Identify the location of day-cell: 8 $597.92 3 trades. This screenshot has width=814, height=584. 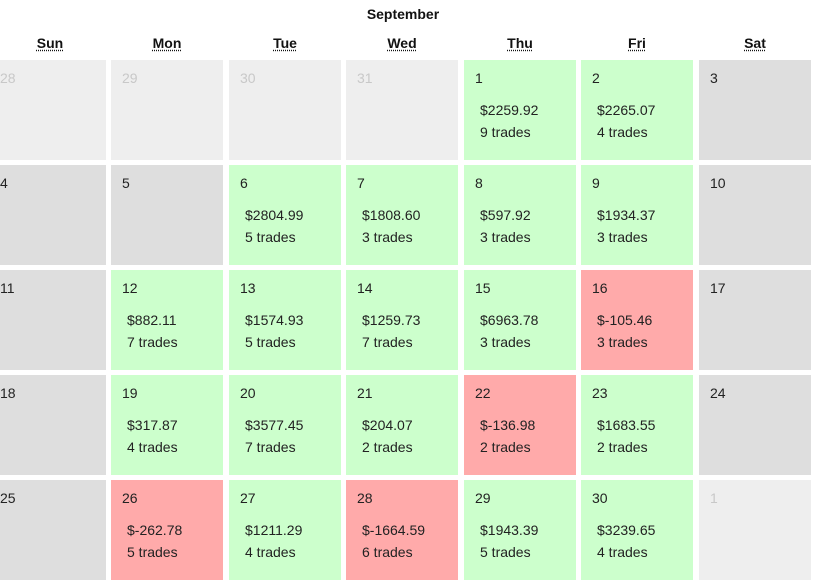
(520, 215).